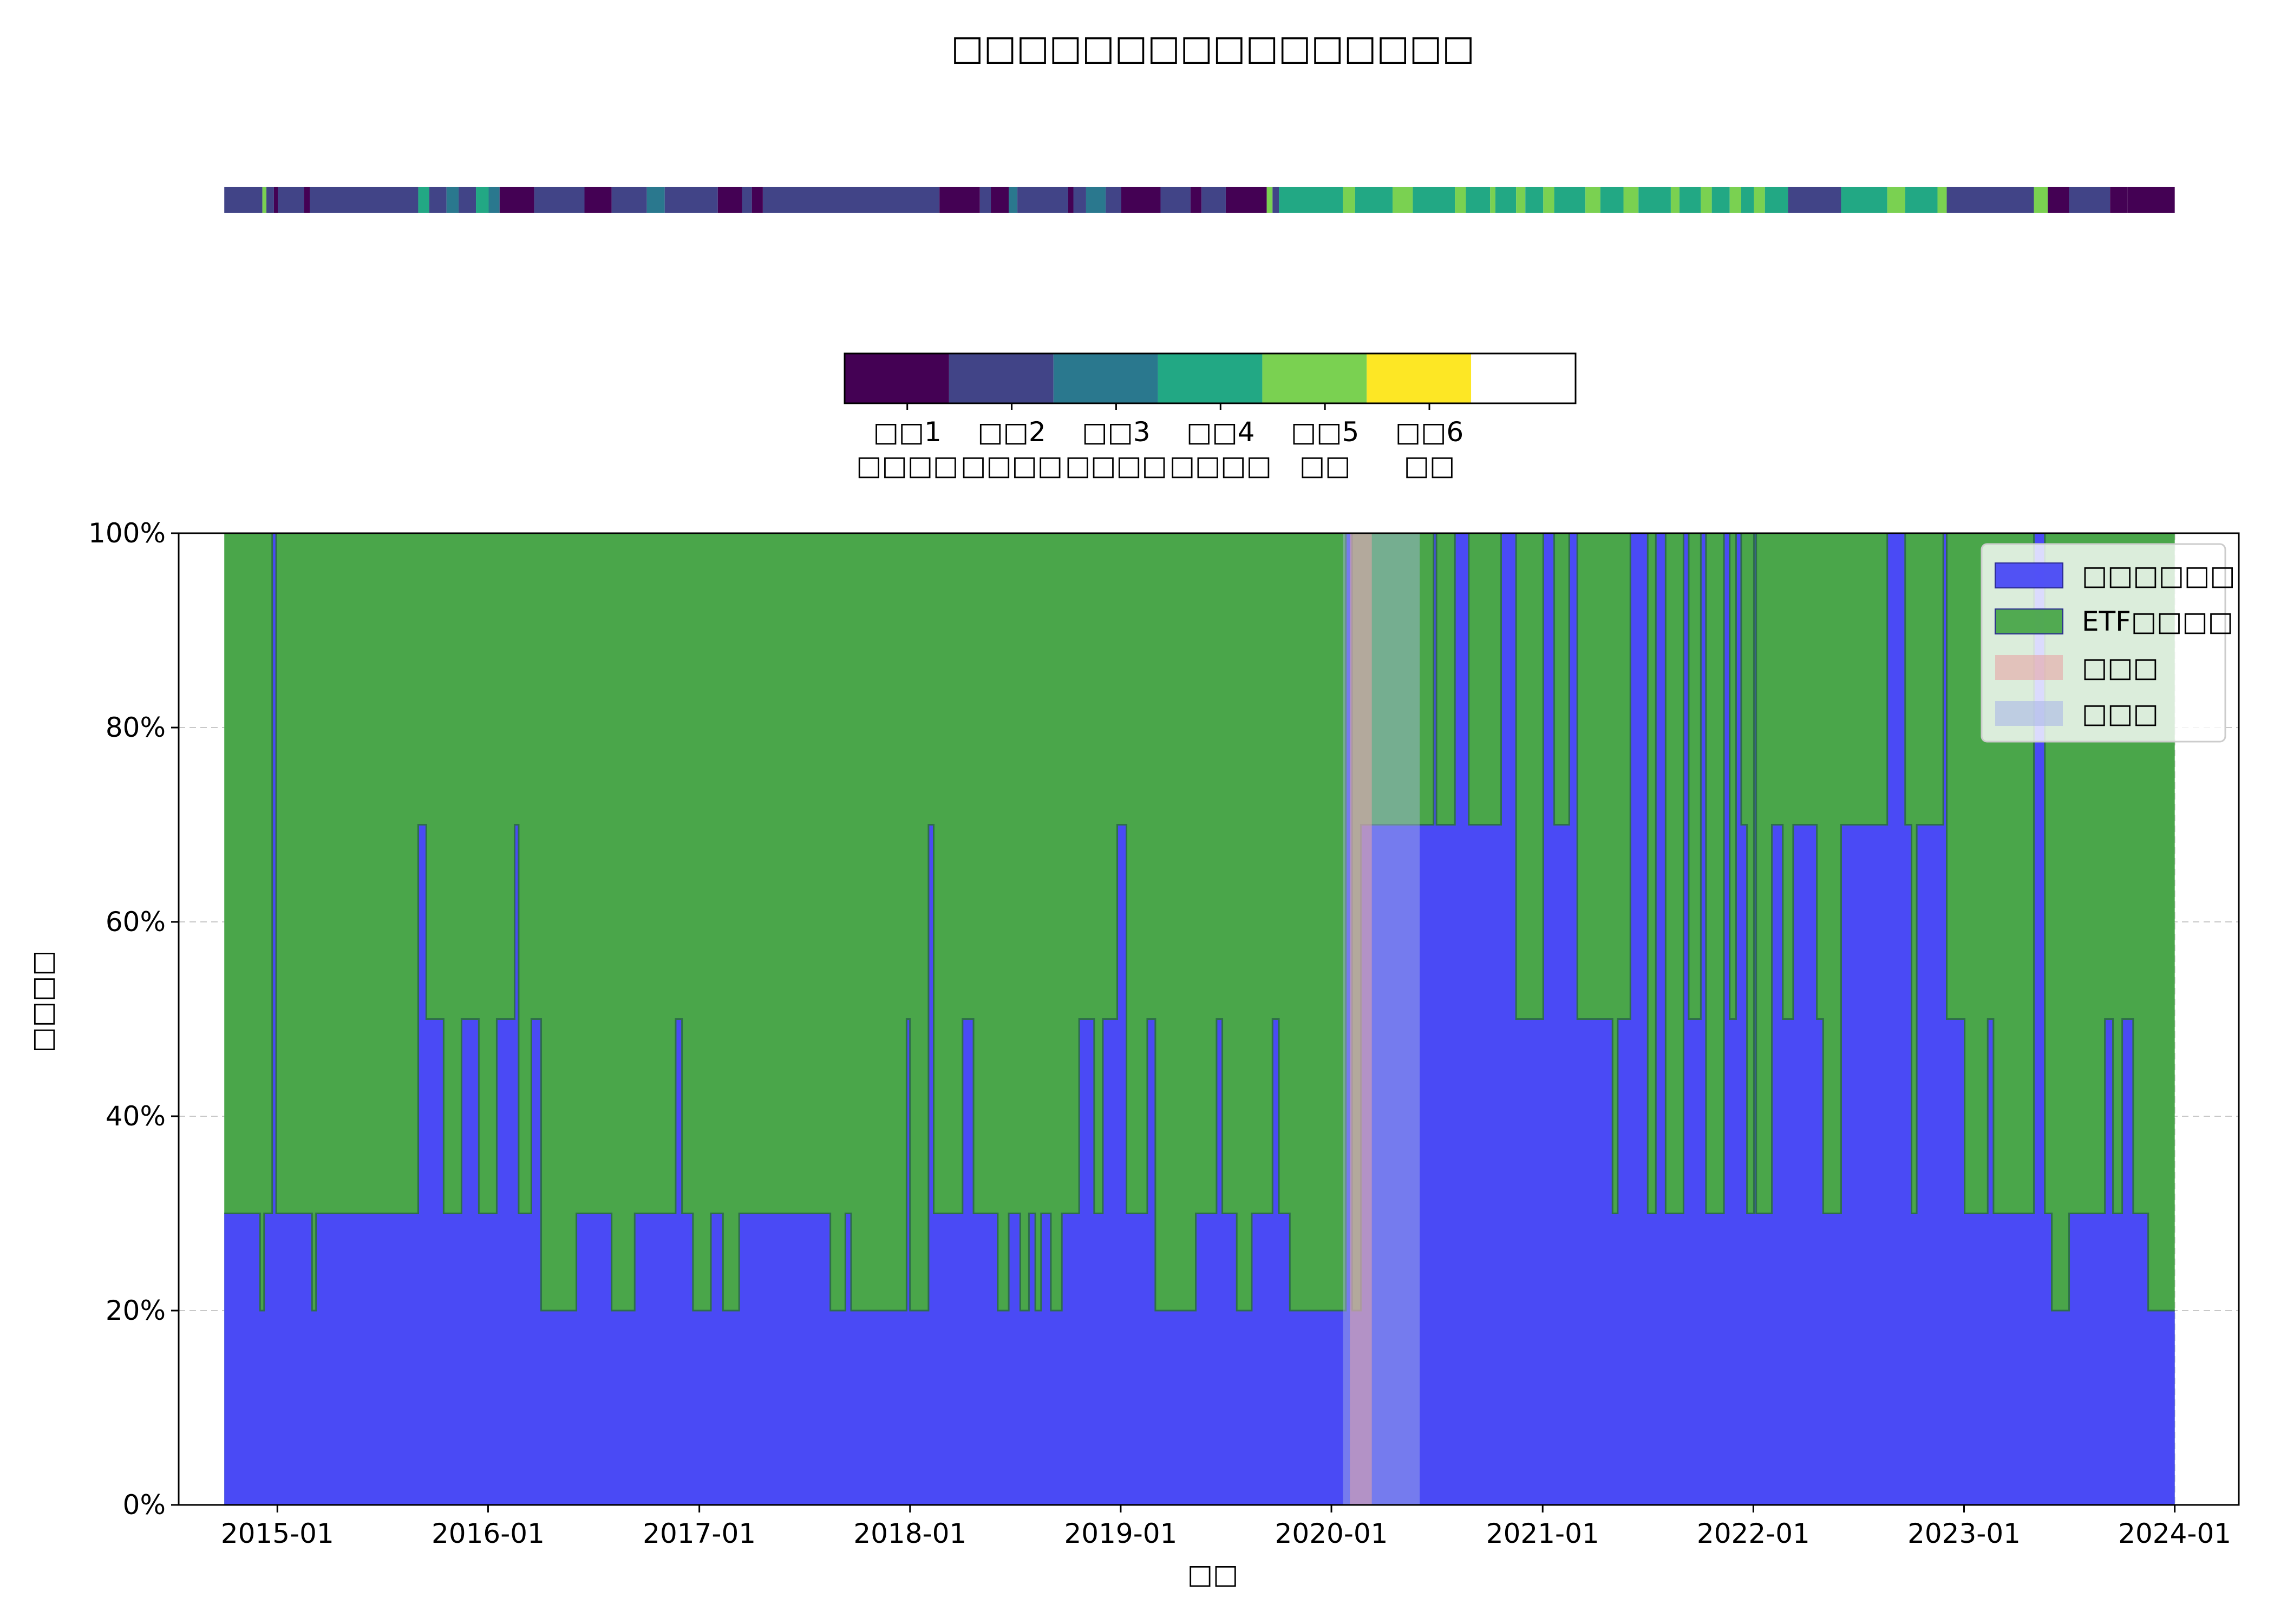  What do you see at coordinates (1331, 1533) in the screenshot?
I see `x-tick-label-5: 2020-01` at bounding box center [1331, 1533].